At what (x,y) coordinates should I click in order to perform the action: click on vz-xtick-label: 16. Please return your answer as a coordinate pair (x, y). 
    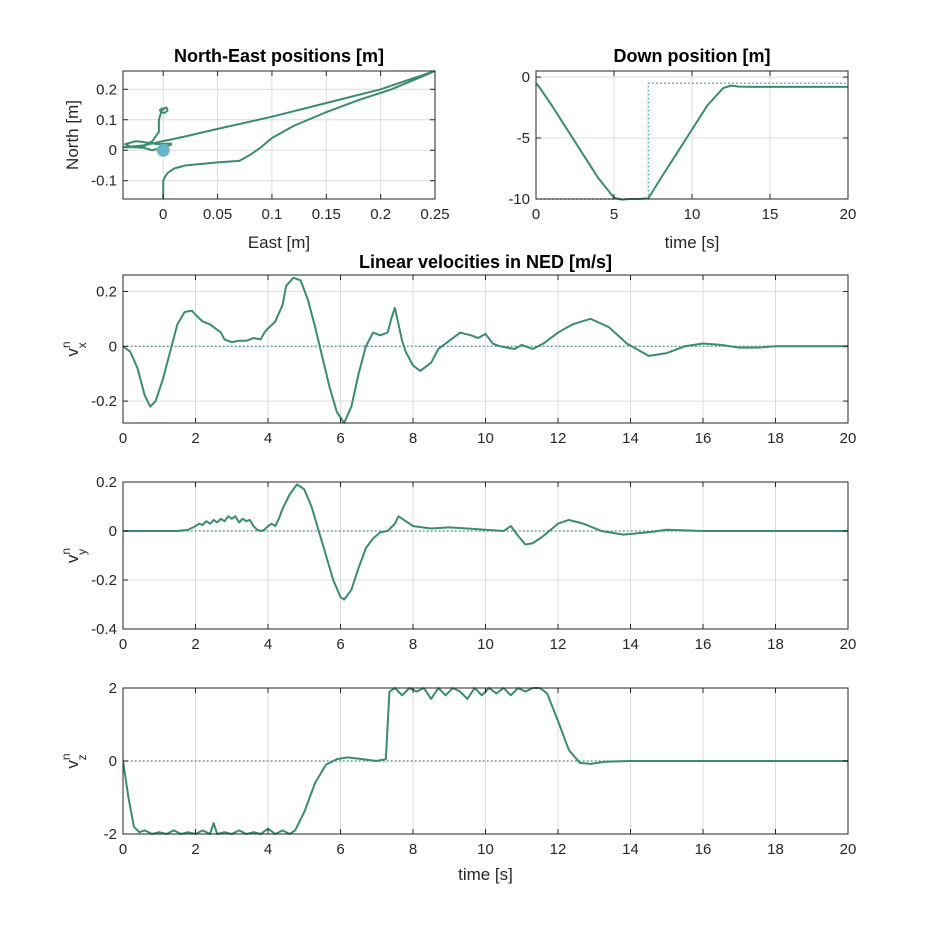
    Looking at the image, I should click on (703, 849).